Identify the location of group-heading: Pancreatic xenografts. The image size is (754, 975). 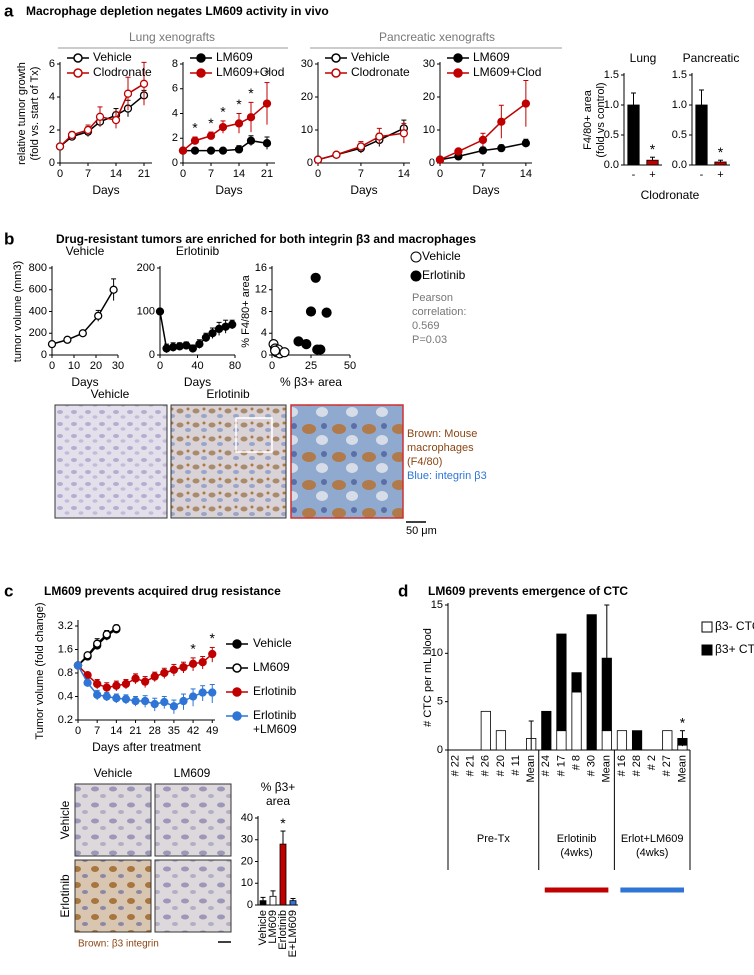
(437, 37).